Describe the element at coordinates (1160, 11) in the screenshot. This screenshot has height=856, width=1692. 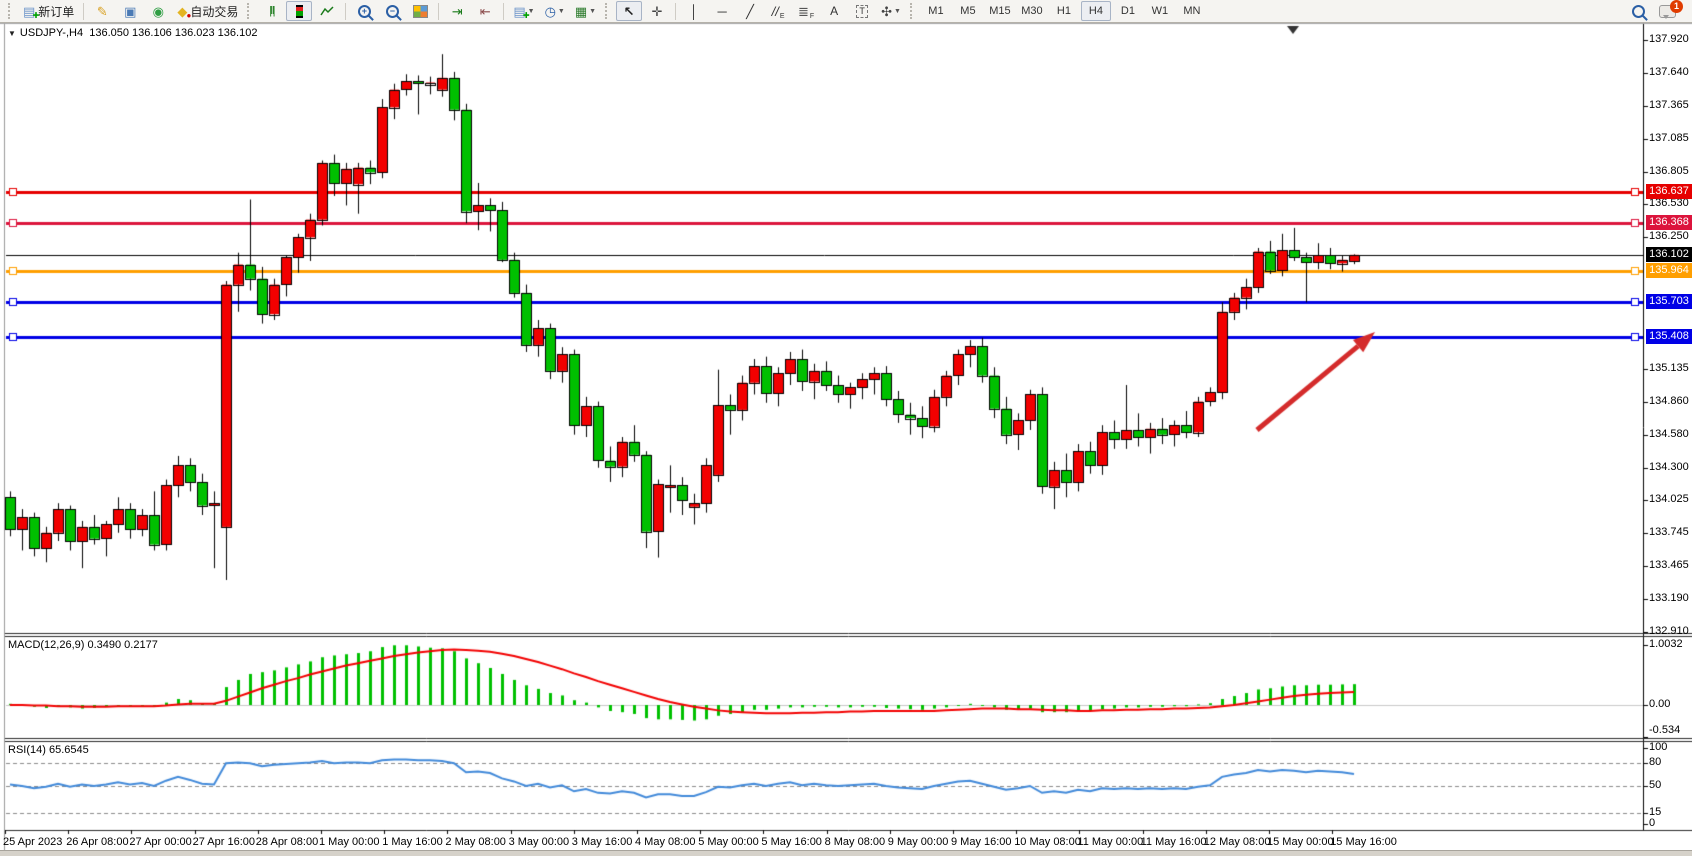
I see `timeframe-w1: W1` at that location.